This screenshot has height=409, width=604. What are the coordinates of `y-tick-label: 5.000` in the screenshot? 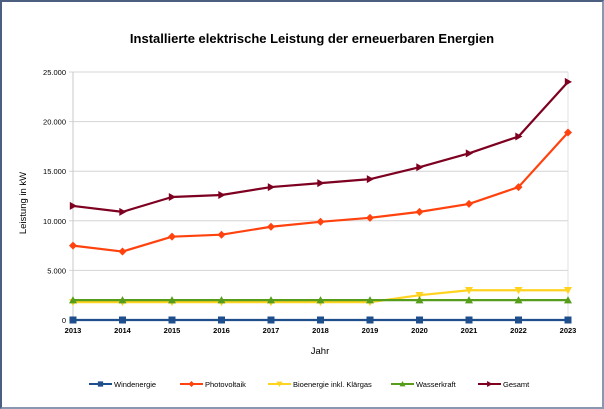 It's located at (56, 270).